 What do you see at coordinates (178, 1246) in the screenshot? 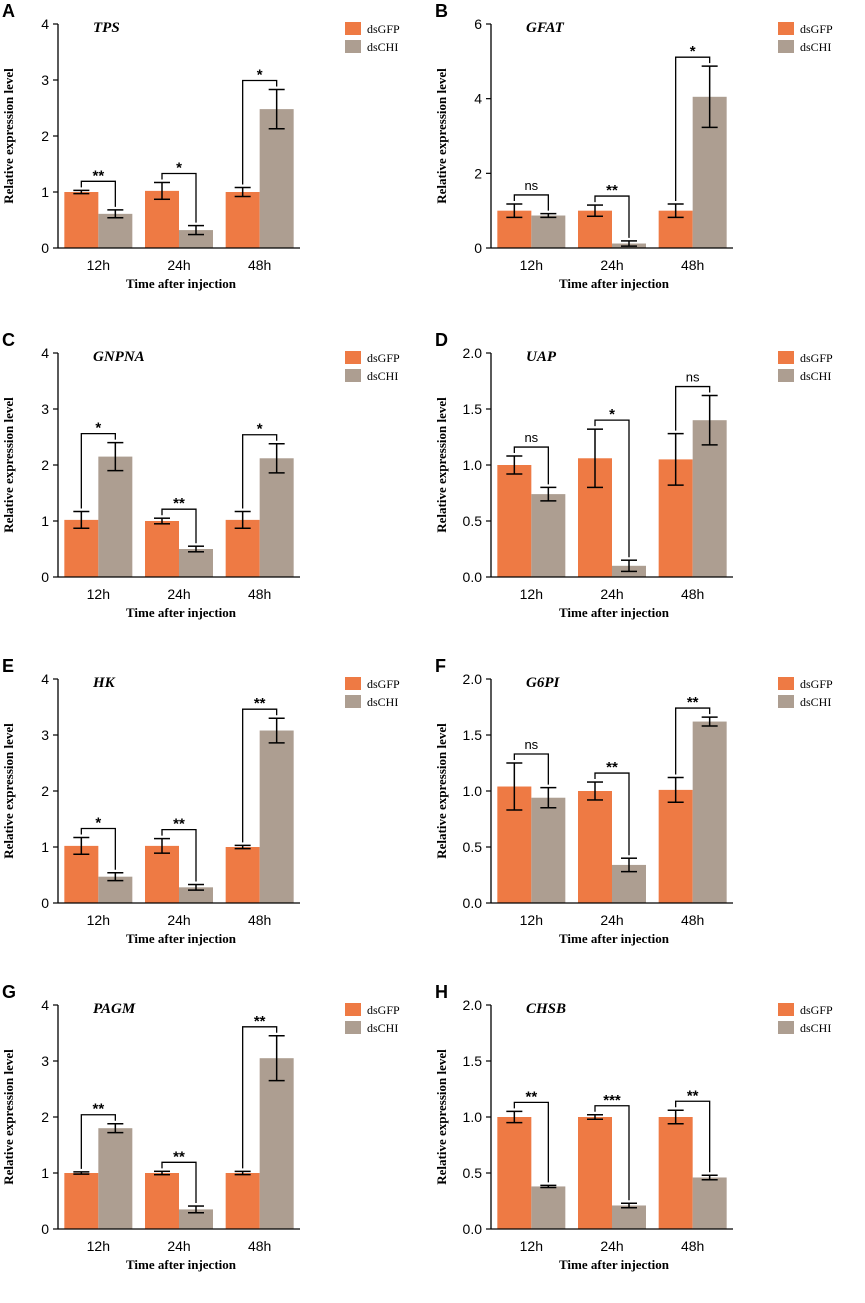
I see `x-tick-label: 24h` at bounding box center [178, 1246].